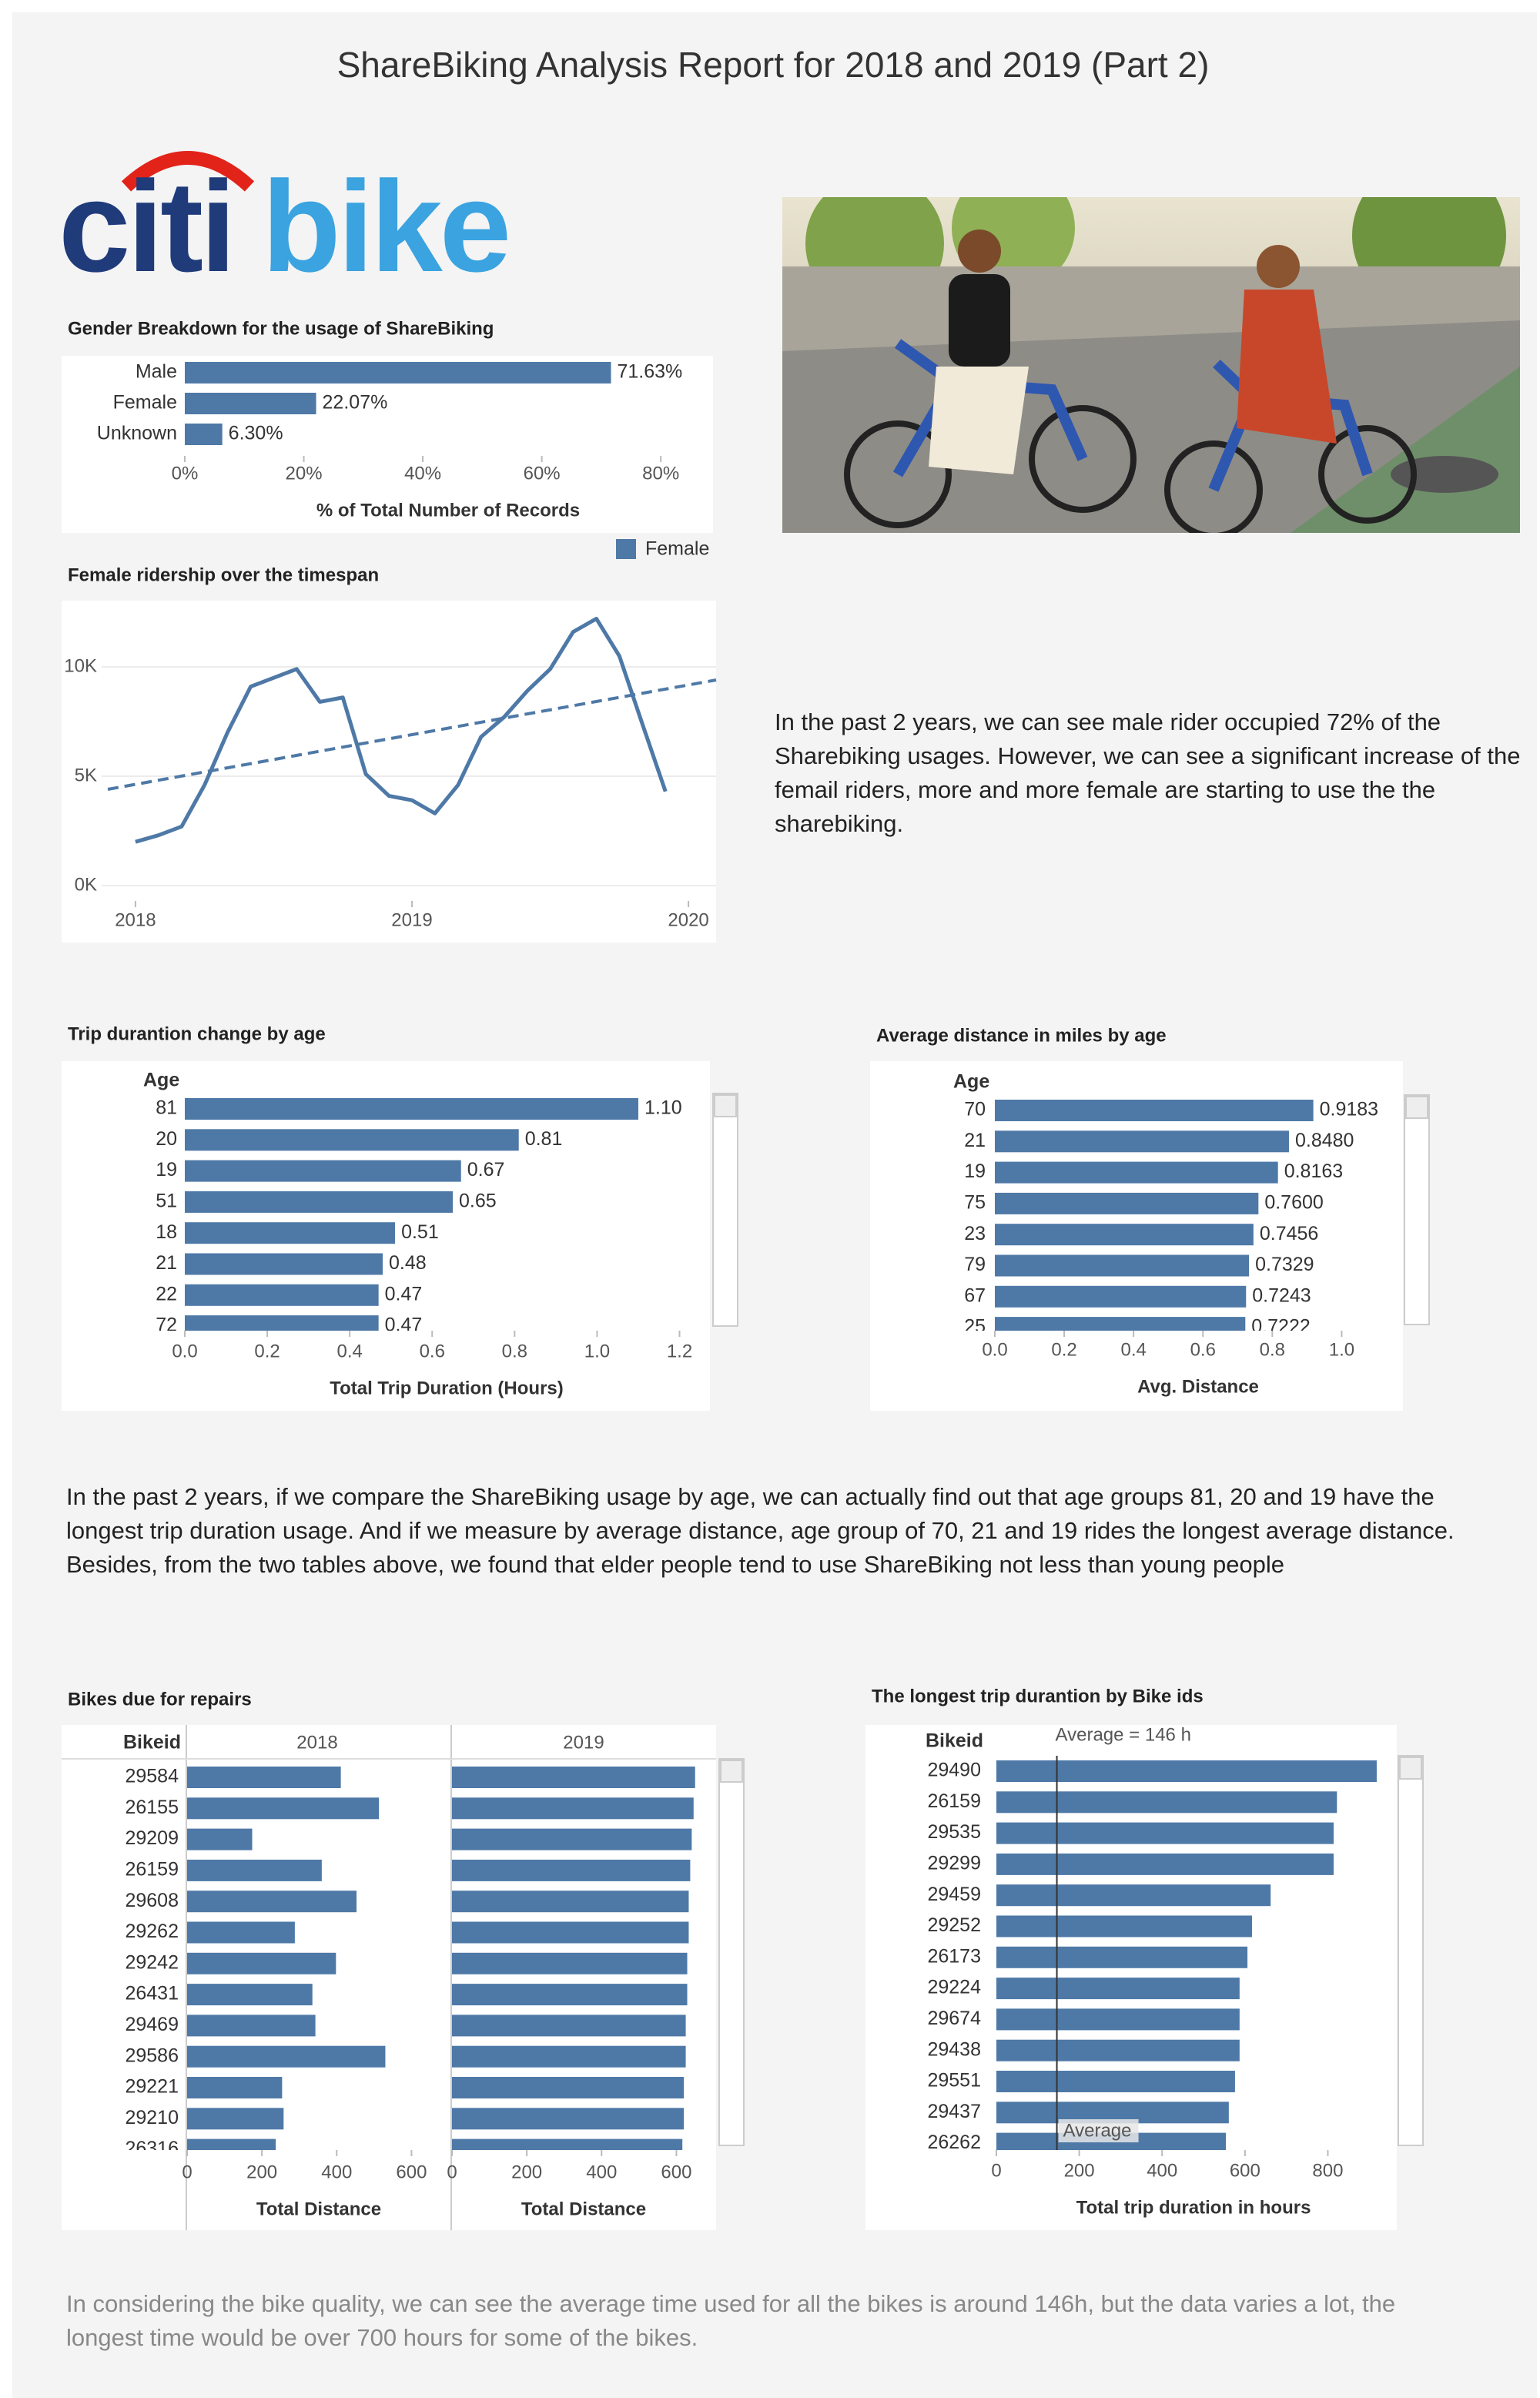  What do you see at coordinates (256, 434) in the screenshot?
I see `value-label: 6.30%` at bounding box center [256, 434].